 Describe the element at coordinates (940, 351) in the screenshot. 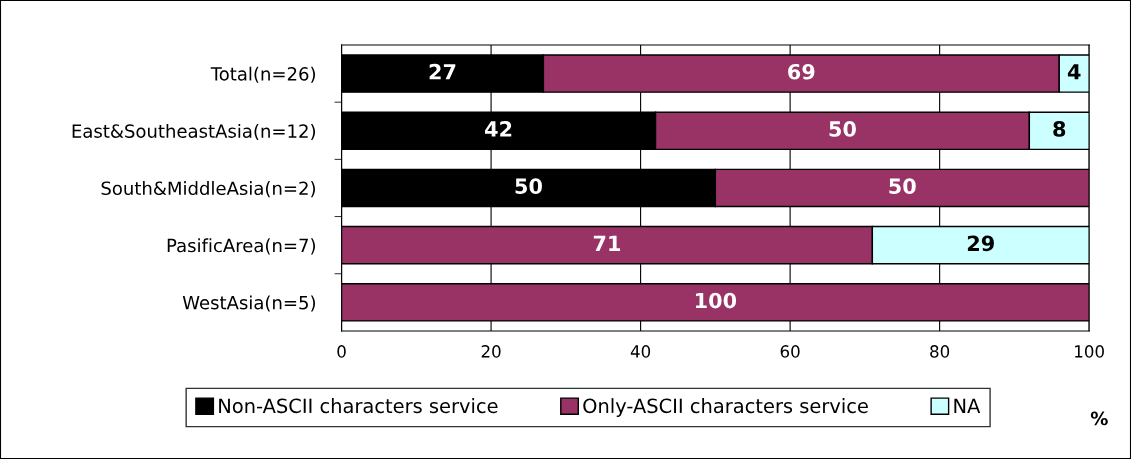

I see `x-tick-label: 80` at that location.